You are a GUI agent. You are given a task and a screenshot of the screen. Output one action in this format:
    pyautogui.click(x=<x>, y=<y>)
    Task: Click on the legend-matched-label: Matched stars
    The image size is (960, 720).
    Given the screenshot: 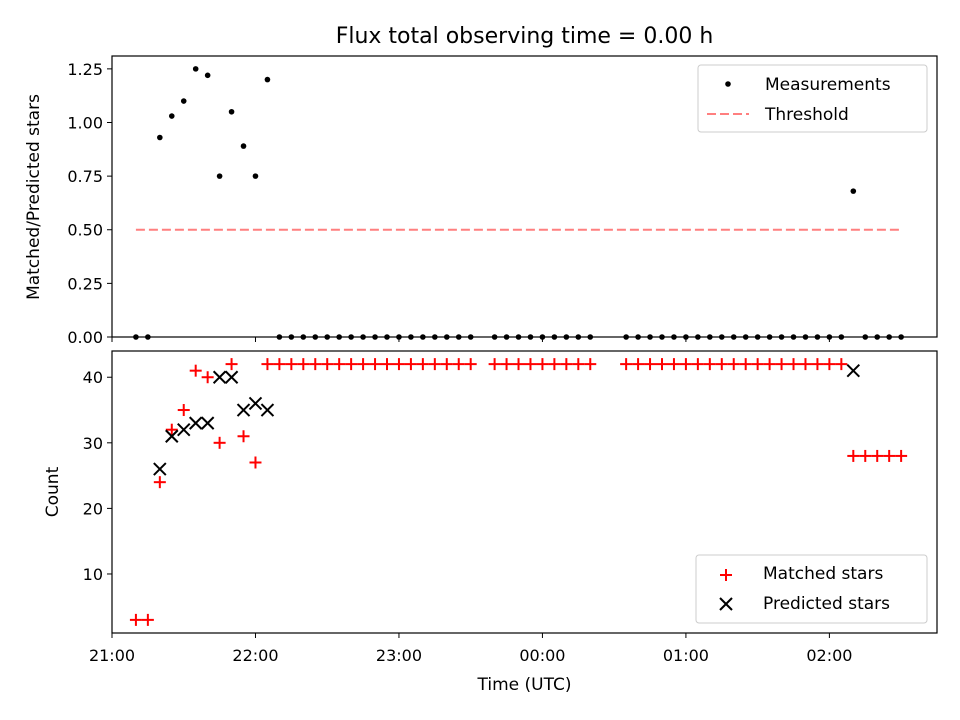 What is the action you would take?
    pyautogui.click(x=823, y=574)
    